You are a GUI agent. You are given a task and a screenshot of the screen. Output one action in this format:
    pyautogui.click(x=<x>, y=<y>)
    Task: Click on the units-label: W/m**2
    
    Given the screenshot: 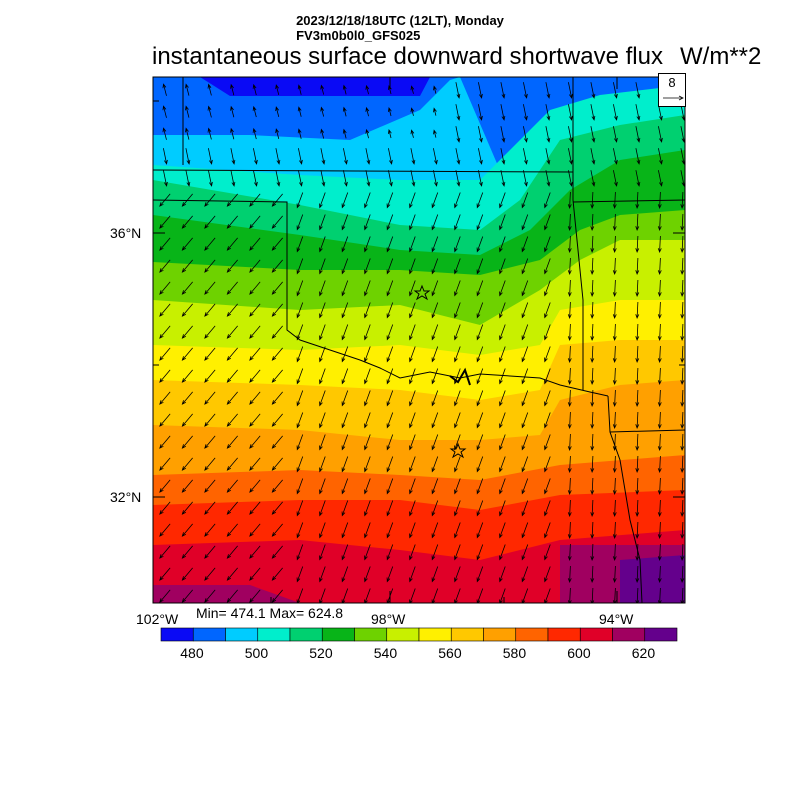 What is the action you would take?
    pyautogui.click(x=721, y=56)
    